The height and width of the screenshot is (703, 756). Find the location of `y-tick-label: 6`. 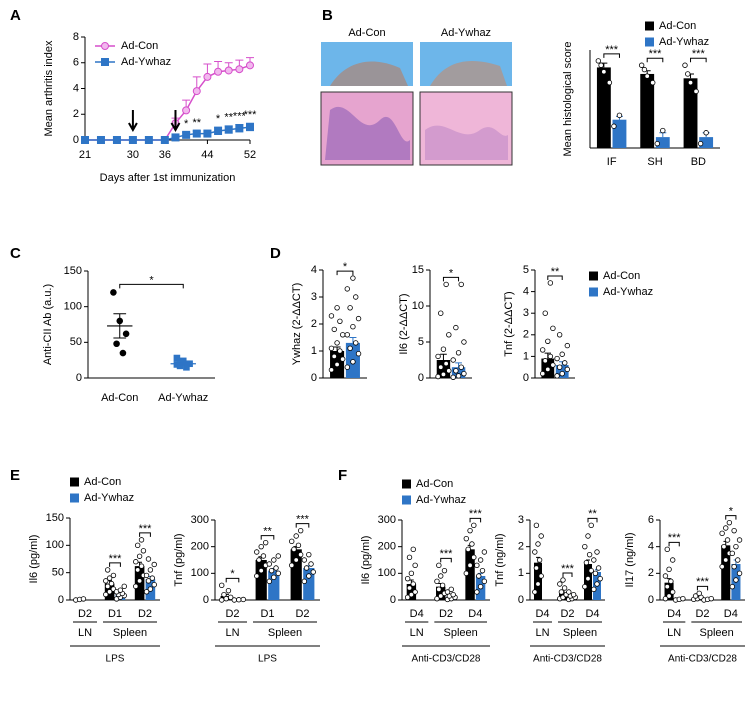

y-tick-label: 6 is located at coordinates (651, 520).